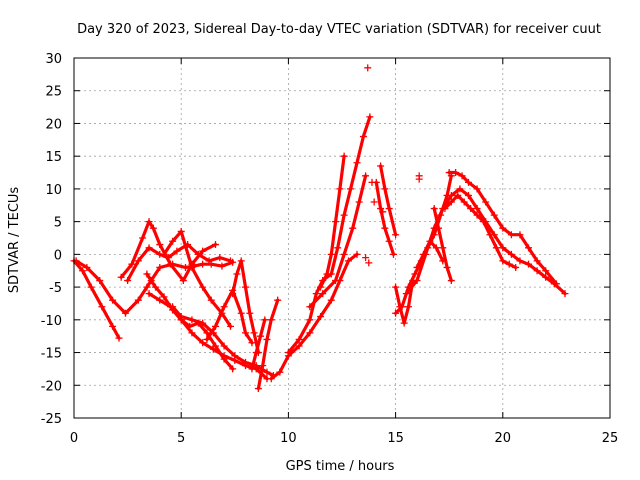  I want to click on series-sat-o, so click(332, 221).